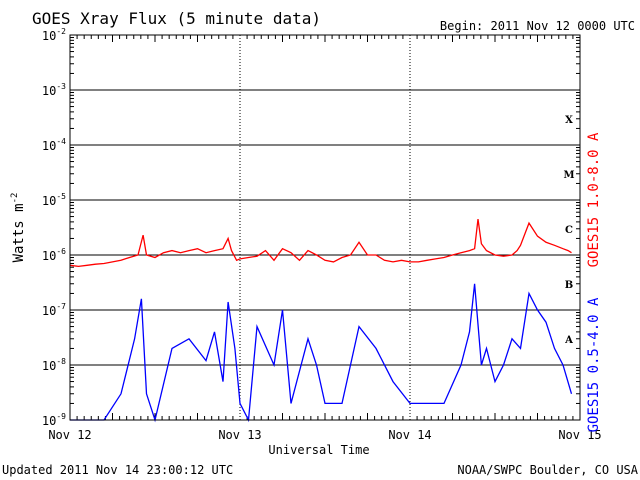  Describe the element at coordinates (61, 416) in the screenshot. I see `y-tick-label-exp: -9` at that location.